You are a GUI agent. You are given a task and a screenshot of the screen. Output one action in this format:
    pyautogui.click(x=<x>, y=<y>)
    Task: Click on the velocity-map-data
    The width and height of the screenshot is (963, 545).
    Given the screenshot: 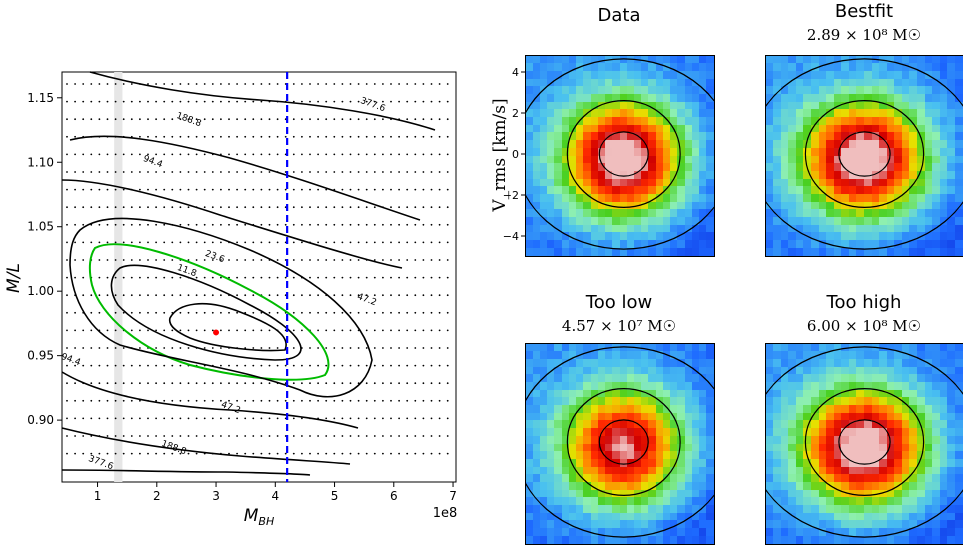 What is the action you would take?
    pyautogui.click(x=620, y=156)
    